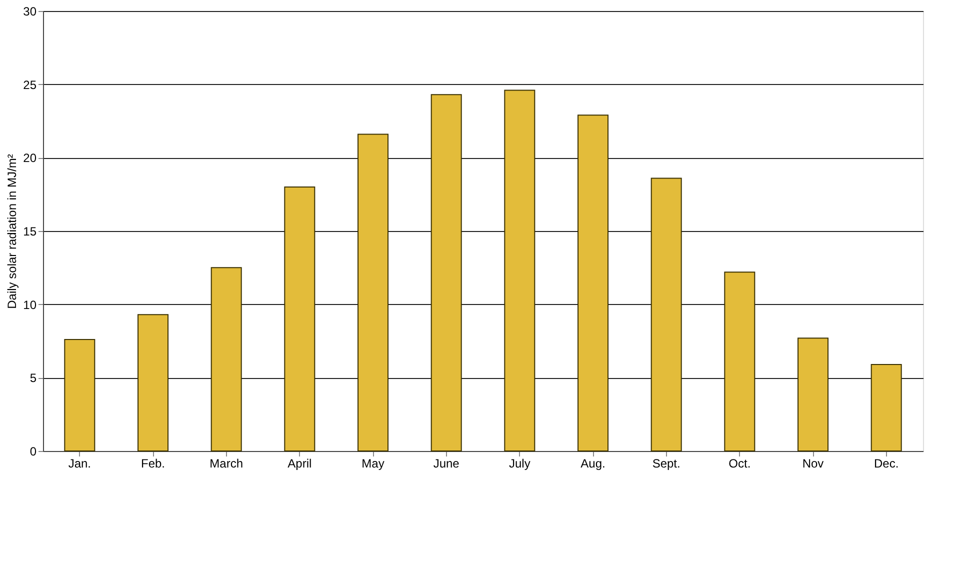 The image size is (980, 561). Describe the element at coordinates (33, 378) in the screenshot. I see `y-tick-label: 5` at that location.